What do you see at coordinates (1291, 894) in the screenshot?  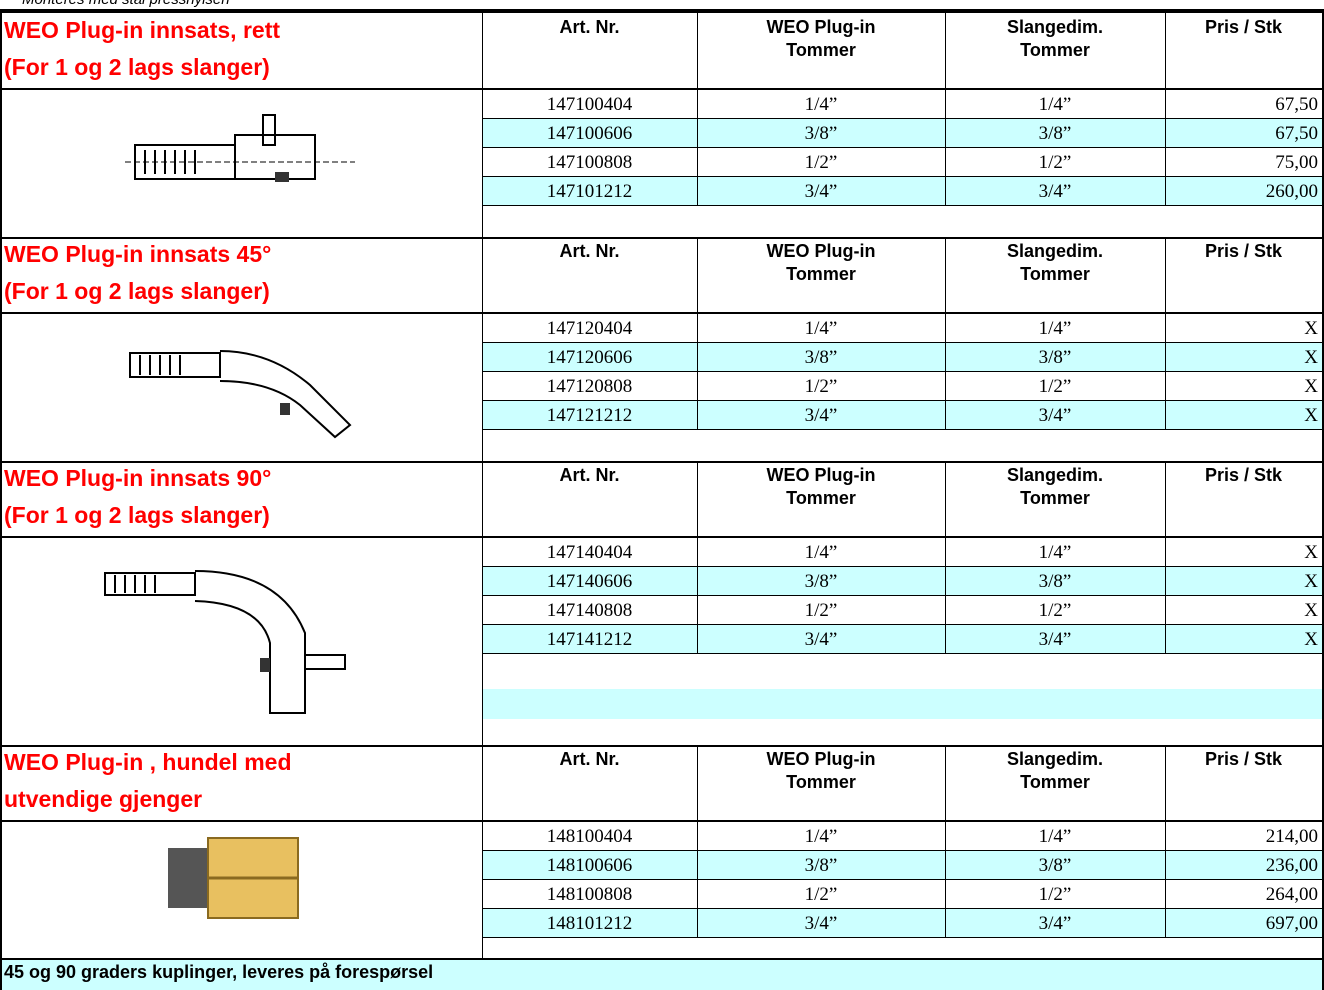 I see `table-cell: 264,00` at bounding box center [1291, 894].